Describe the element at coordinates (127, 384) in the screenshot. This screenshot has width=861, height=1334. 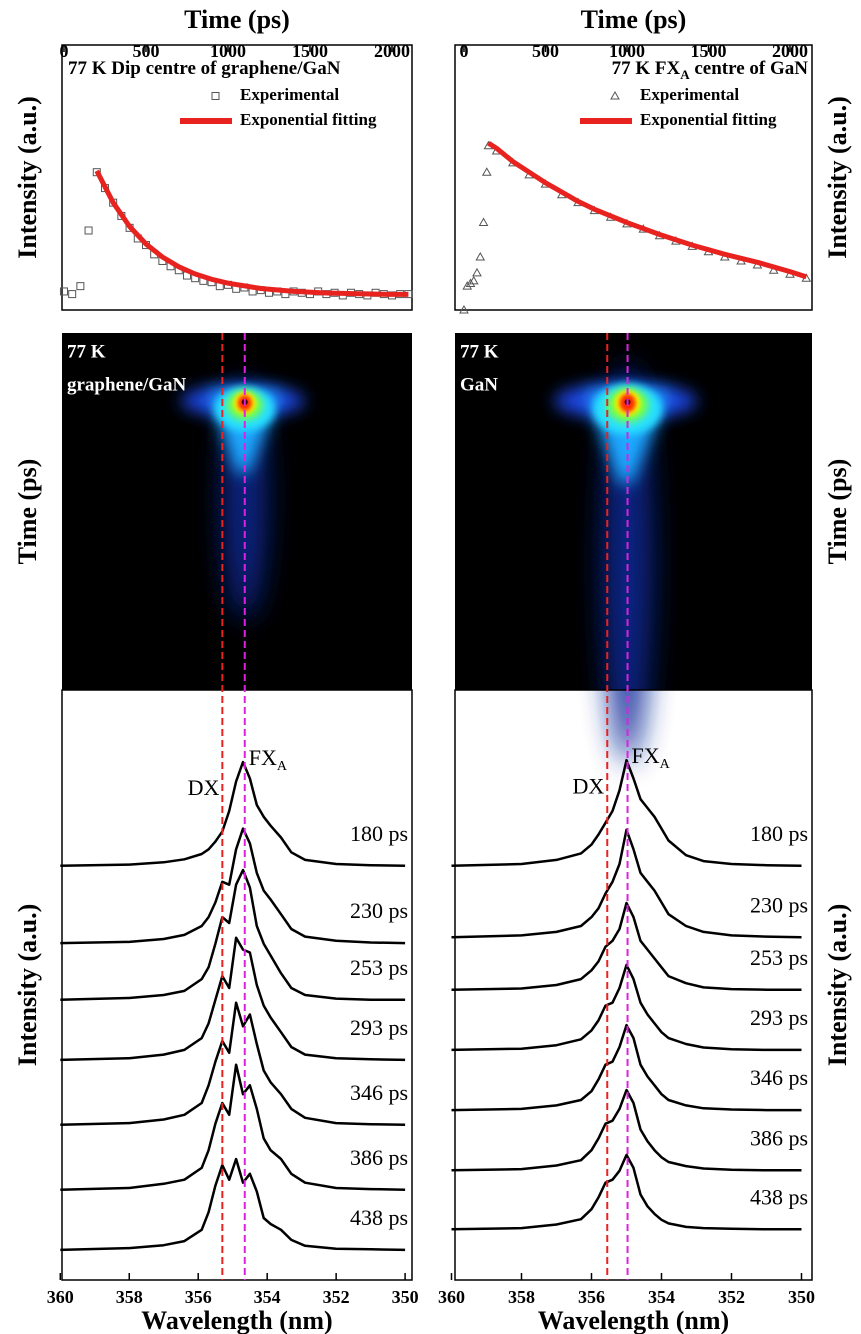
I see `streak-label: graphene/GaN` at that location.